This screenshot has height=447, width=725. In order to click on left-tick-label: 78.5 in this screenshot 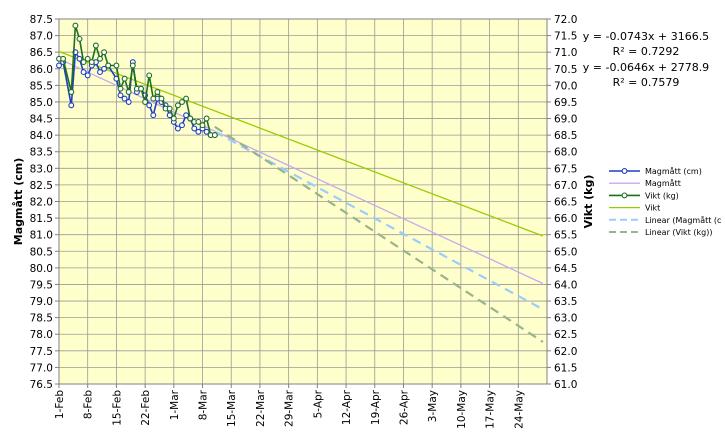, I will do `click(41, 319)`.